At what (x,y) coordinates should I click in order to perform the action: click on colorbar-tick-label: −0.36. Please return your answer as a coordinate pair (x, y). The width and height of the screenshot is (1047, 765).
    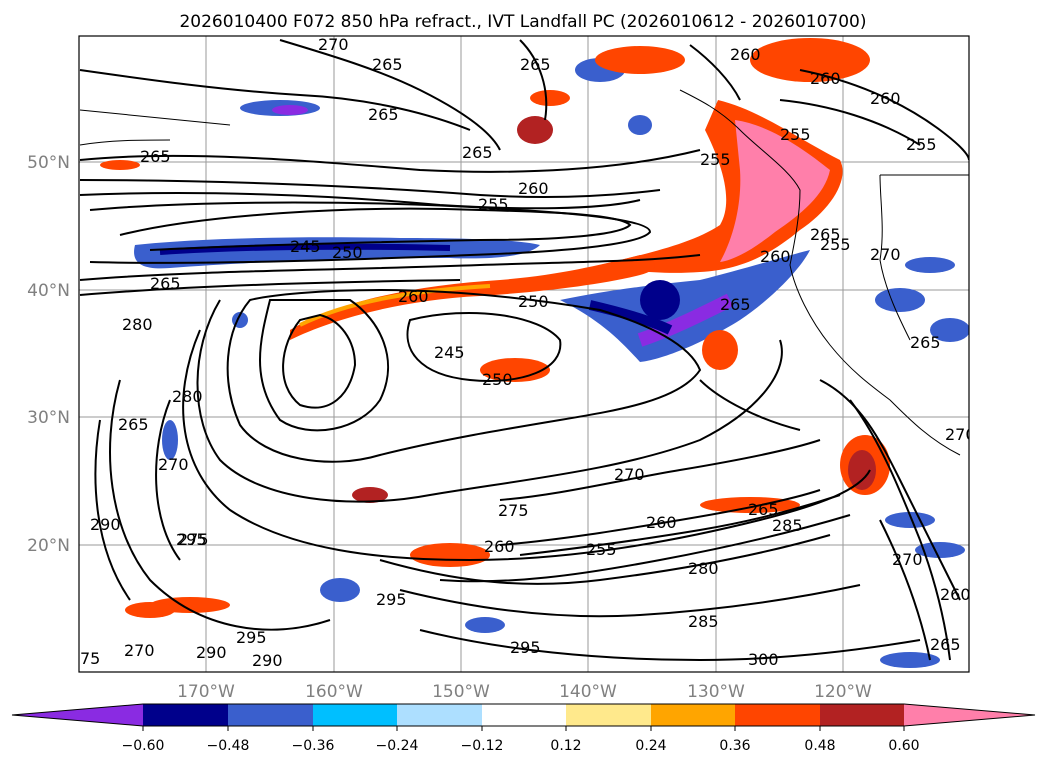
    Looking at the image, I should click on (313, 746).